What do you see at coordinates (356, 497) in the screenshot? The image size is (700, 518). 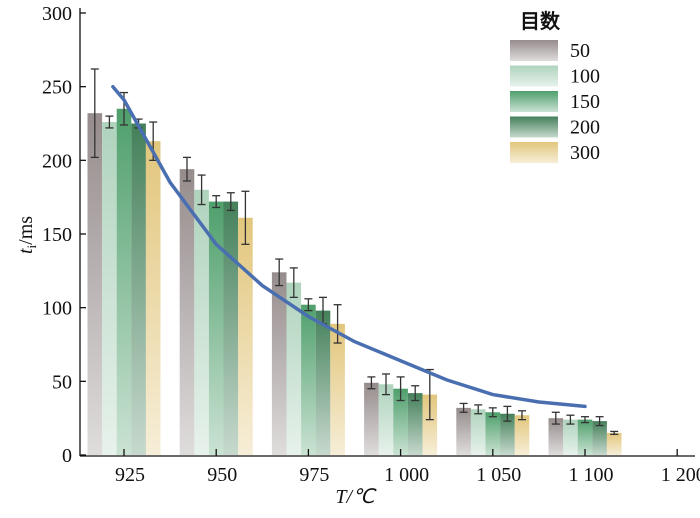 I see `x-axis-label: T/℃` at bounding box center [356, 497].